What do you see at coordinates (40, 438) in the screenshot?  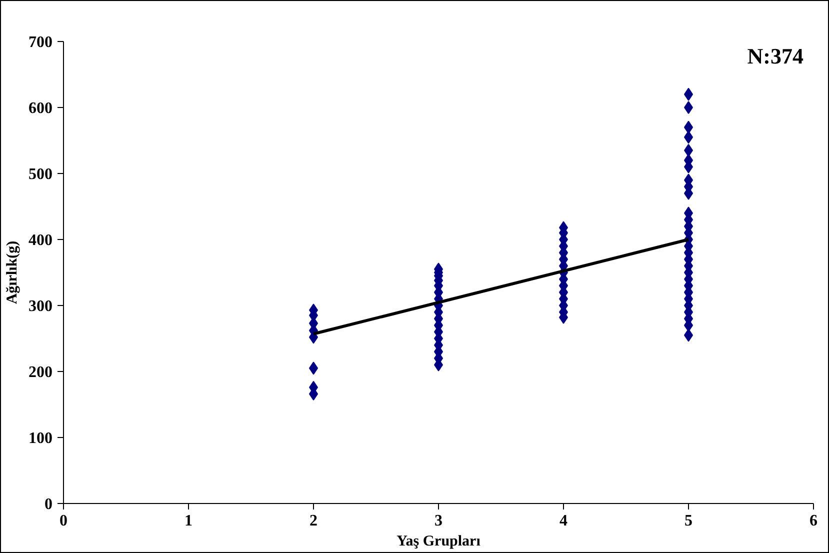 I see `y-tick-label: 100` at bounding box center [40, 438].